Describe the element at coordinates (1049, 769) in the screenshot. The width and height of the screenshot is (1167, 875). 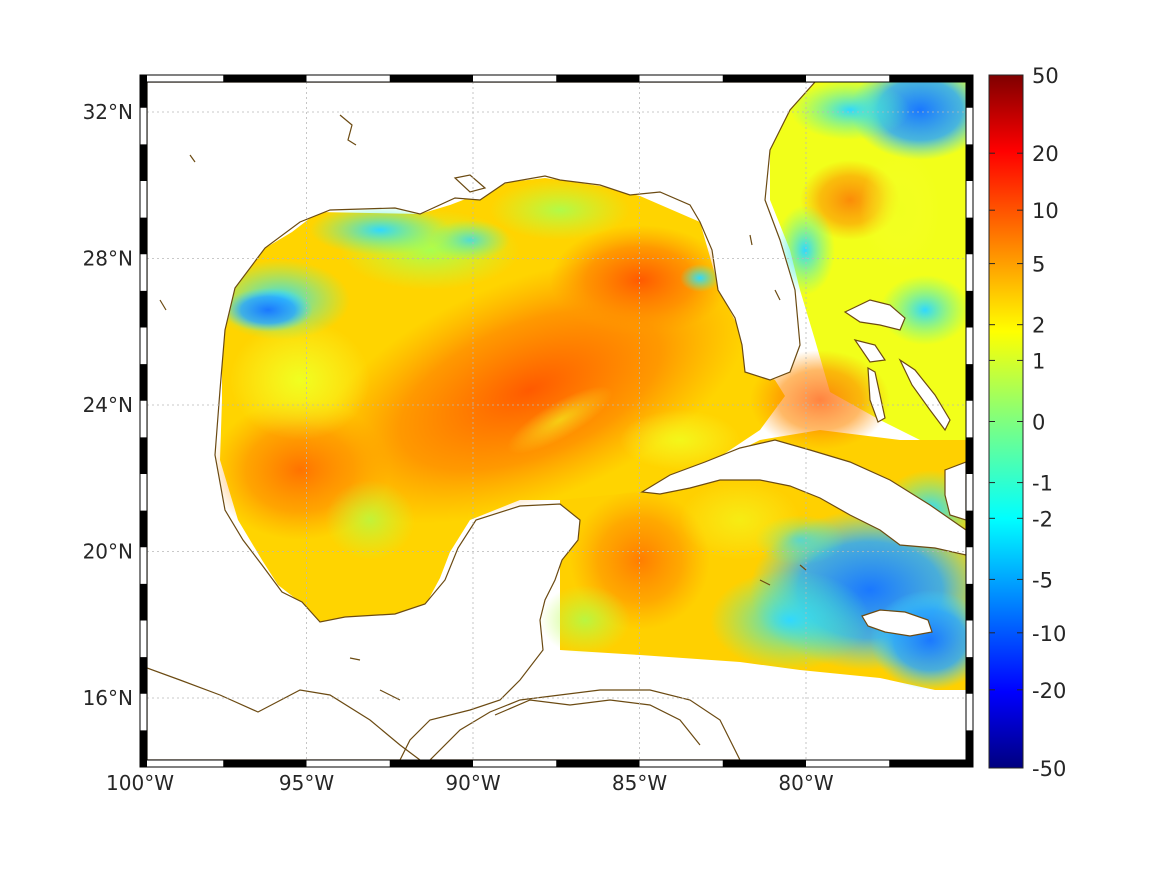
I see `colorbar-tick-label: -50` at that location.